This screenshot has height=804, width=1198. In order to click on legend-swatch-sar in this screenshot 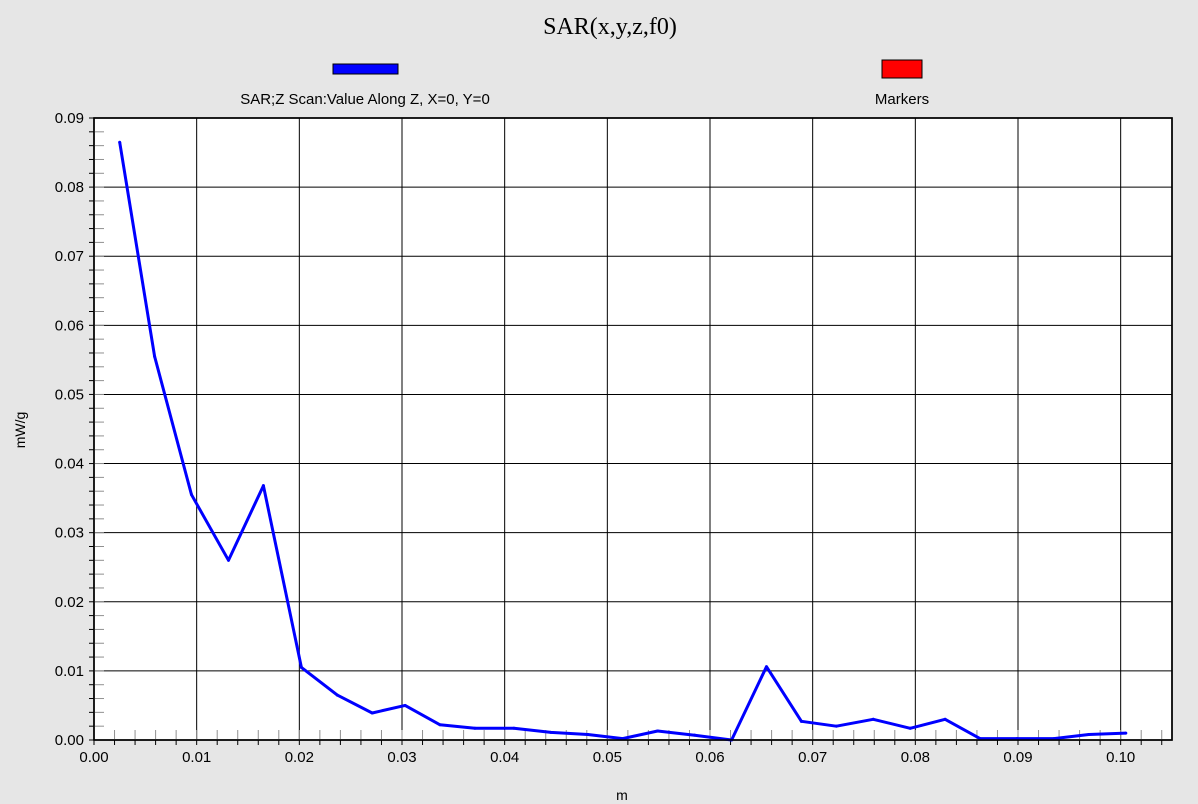, I will do `click(365, 69)`.